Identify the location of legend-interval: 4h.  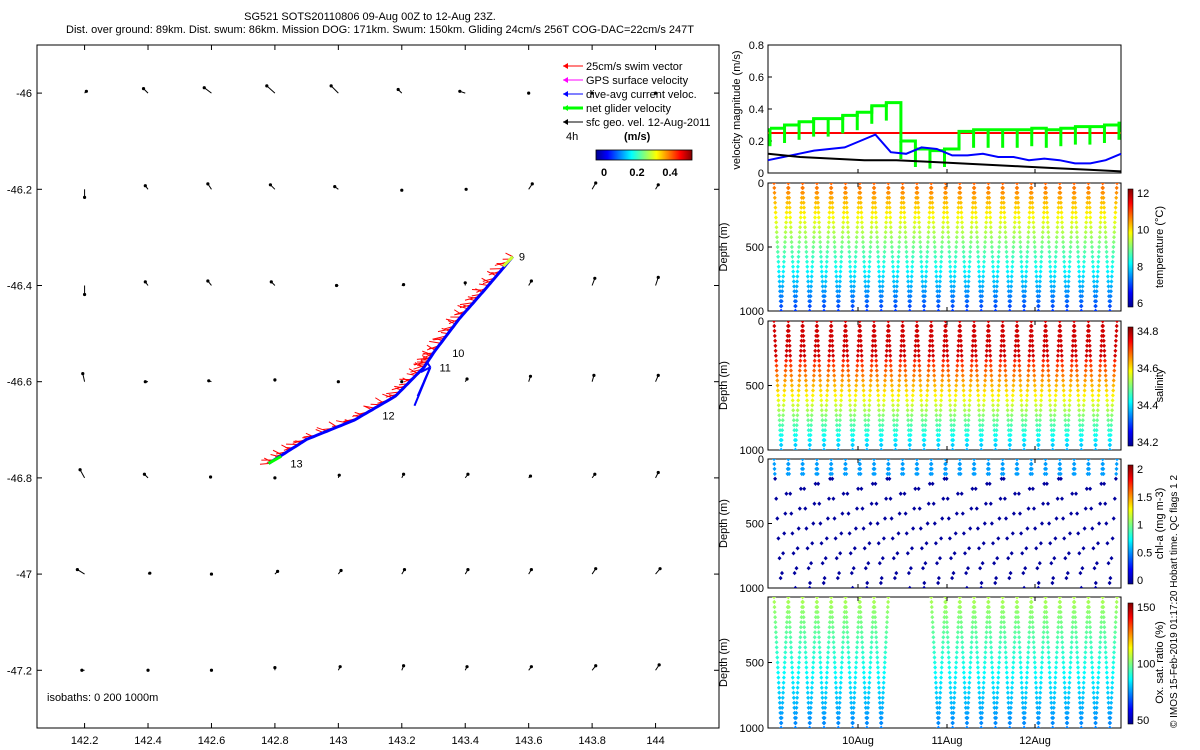
(572, 137).